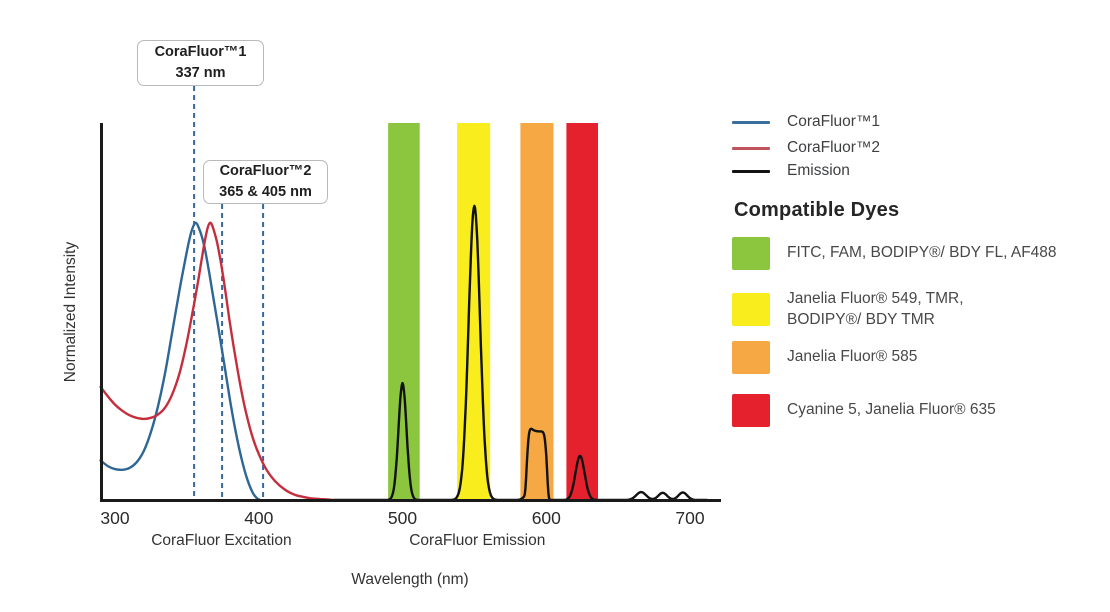 Image resolution: width=1110 pixels, height=612 pixels. What do you see at coordinates (546, 518) in the screenshot?
I see `x-tick-label: 600` at bounding box center [546, 518].